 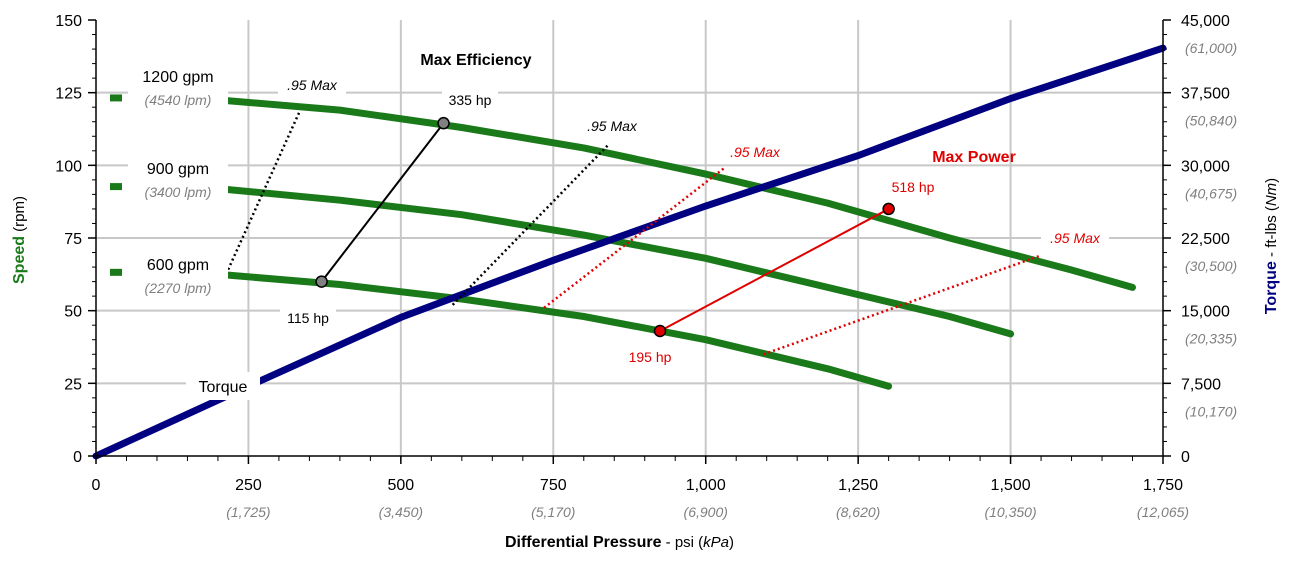 I want to click on x-tick-sublabel: (10,350), so click(x=1010, y=512).